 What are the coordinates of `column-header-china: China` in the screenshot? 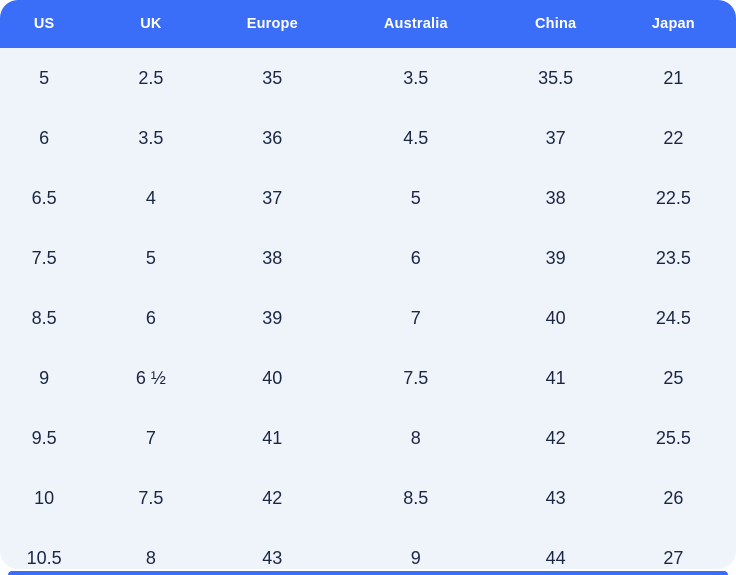 It's located at (555, 24).